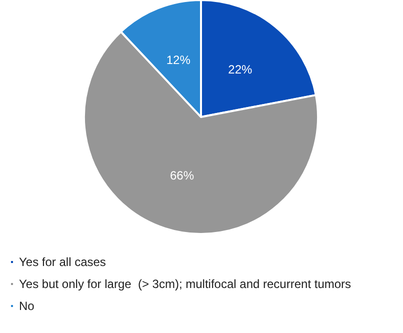 Image resolution: width=403 pixels, height=333 pixels. I want to click on legend-label: No, so click(27, 306).